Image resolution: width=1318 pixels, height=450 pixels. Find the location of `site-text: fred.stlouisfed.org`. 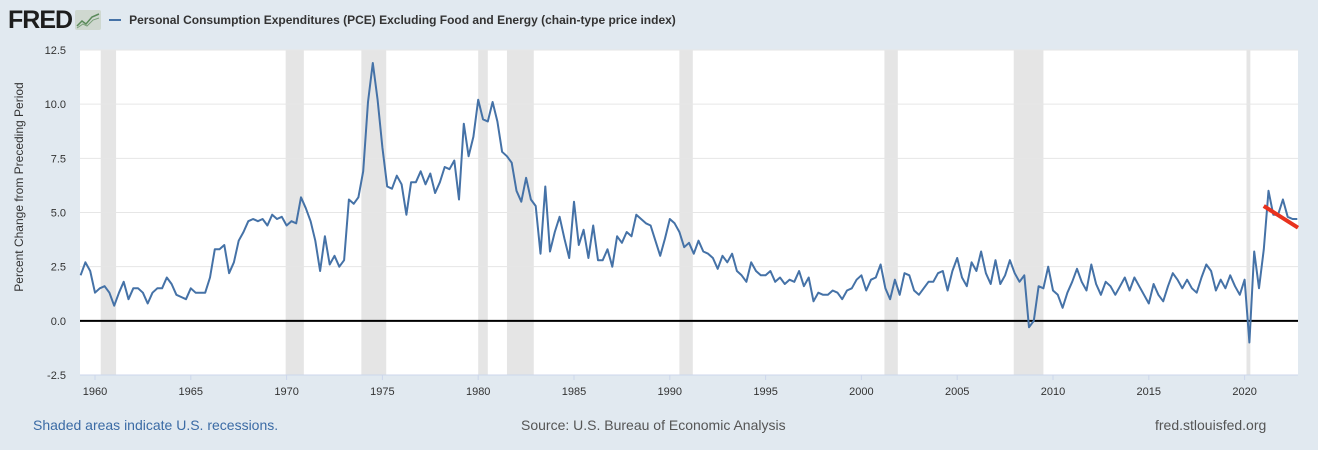

site-text: fred.stlouisfed.org is located at coordinates (1211, 425).